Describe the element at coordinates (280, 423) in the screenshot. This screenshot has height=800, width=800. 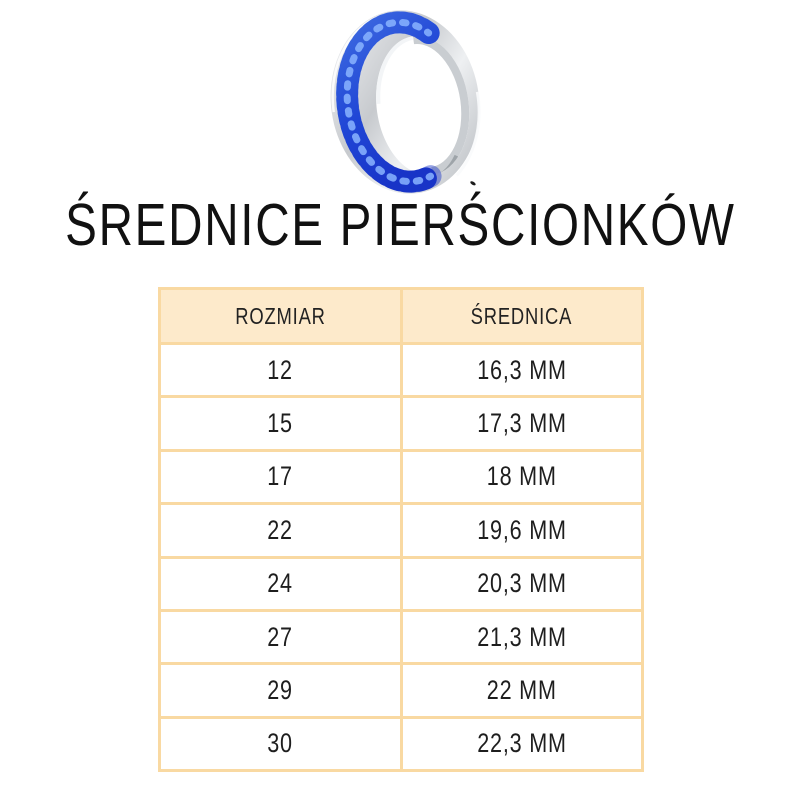
I see `size-cell: 15` at that location.